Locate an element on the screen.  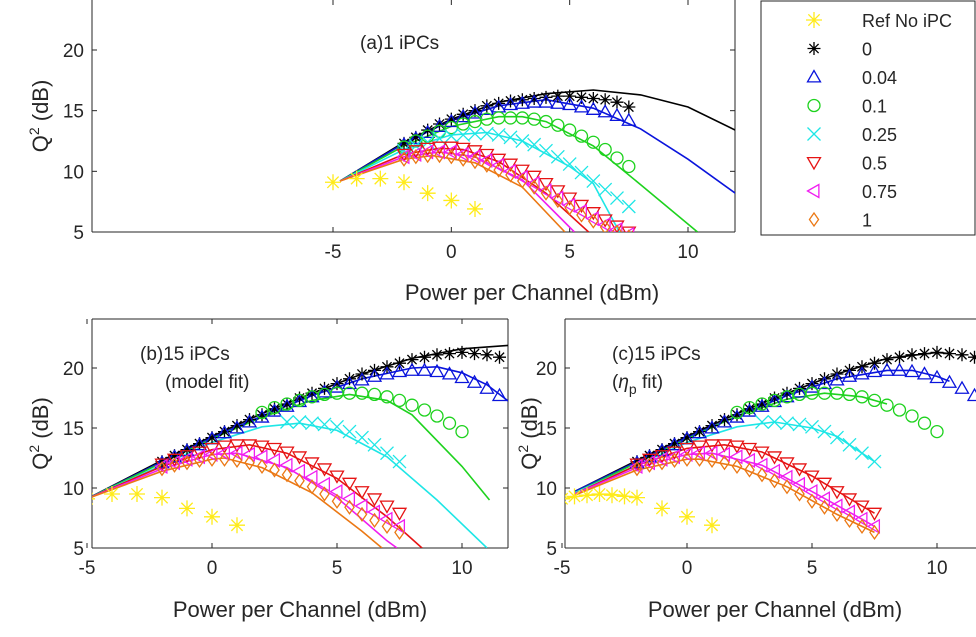
panel-annotation: (c)15 iPCs is located at coordinates (656, 354).